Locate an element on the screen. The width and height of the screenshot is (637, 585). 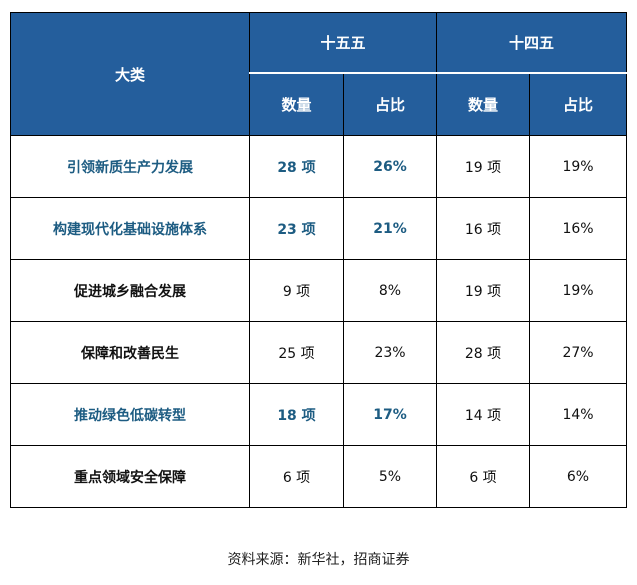
share-15th-cell: 21% is located at coordinates (390, 228).